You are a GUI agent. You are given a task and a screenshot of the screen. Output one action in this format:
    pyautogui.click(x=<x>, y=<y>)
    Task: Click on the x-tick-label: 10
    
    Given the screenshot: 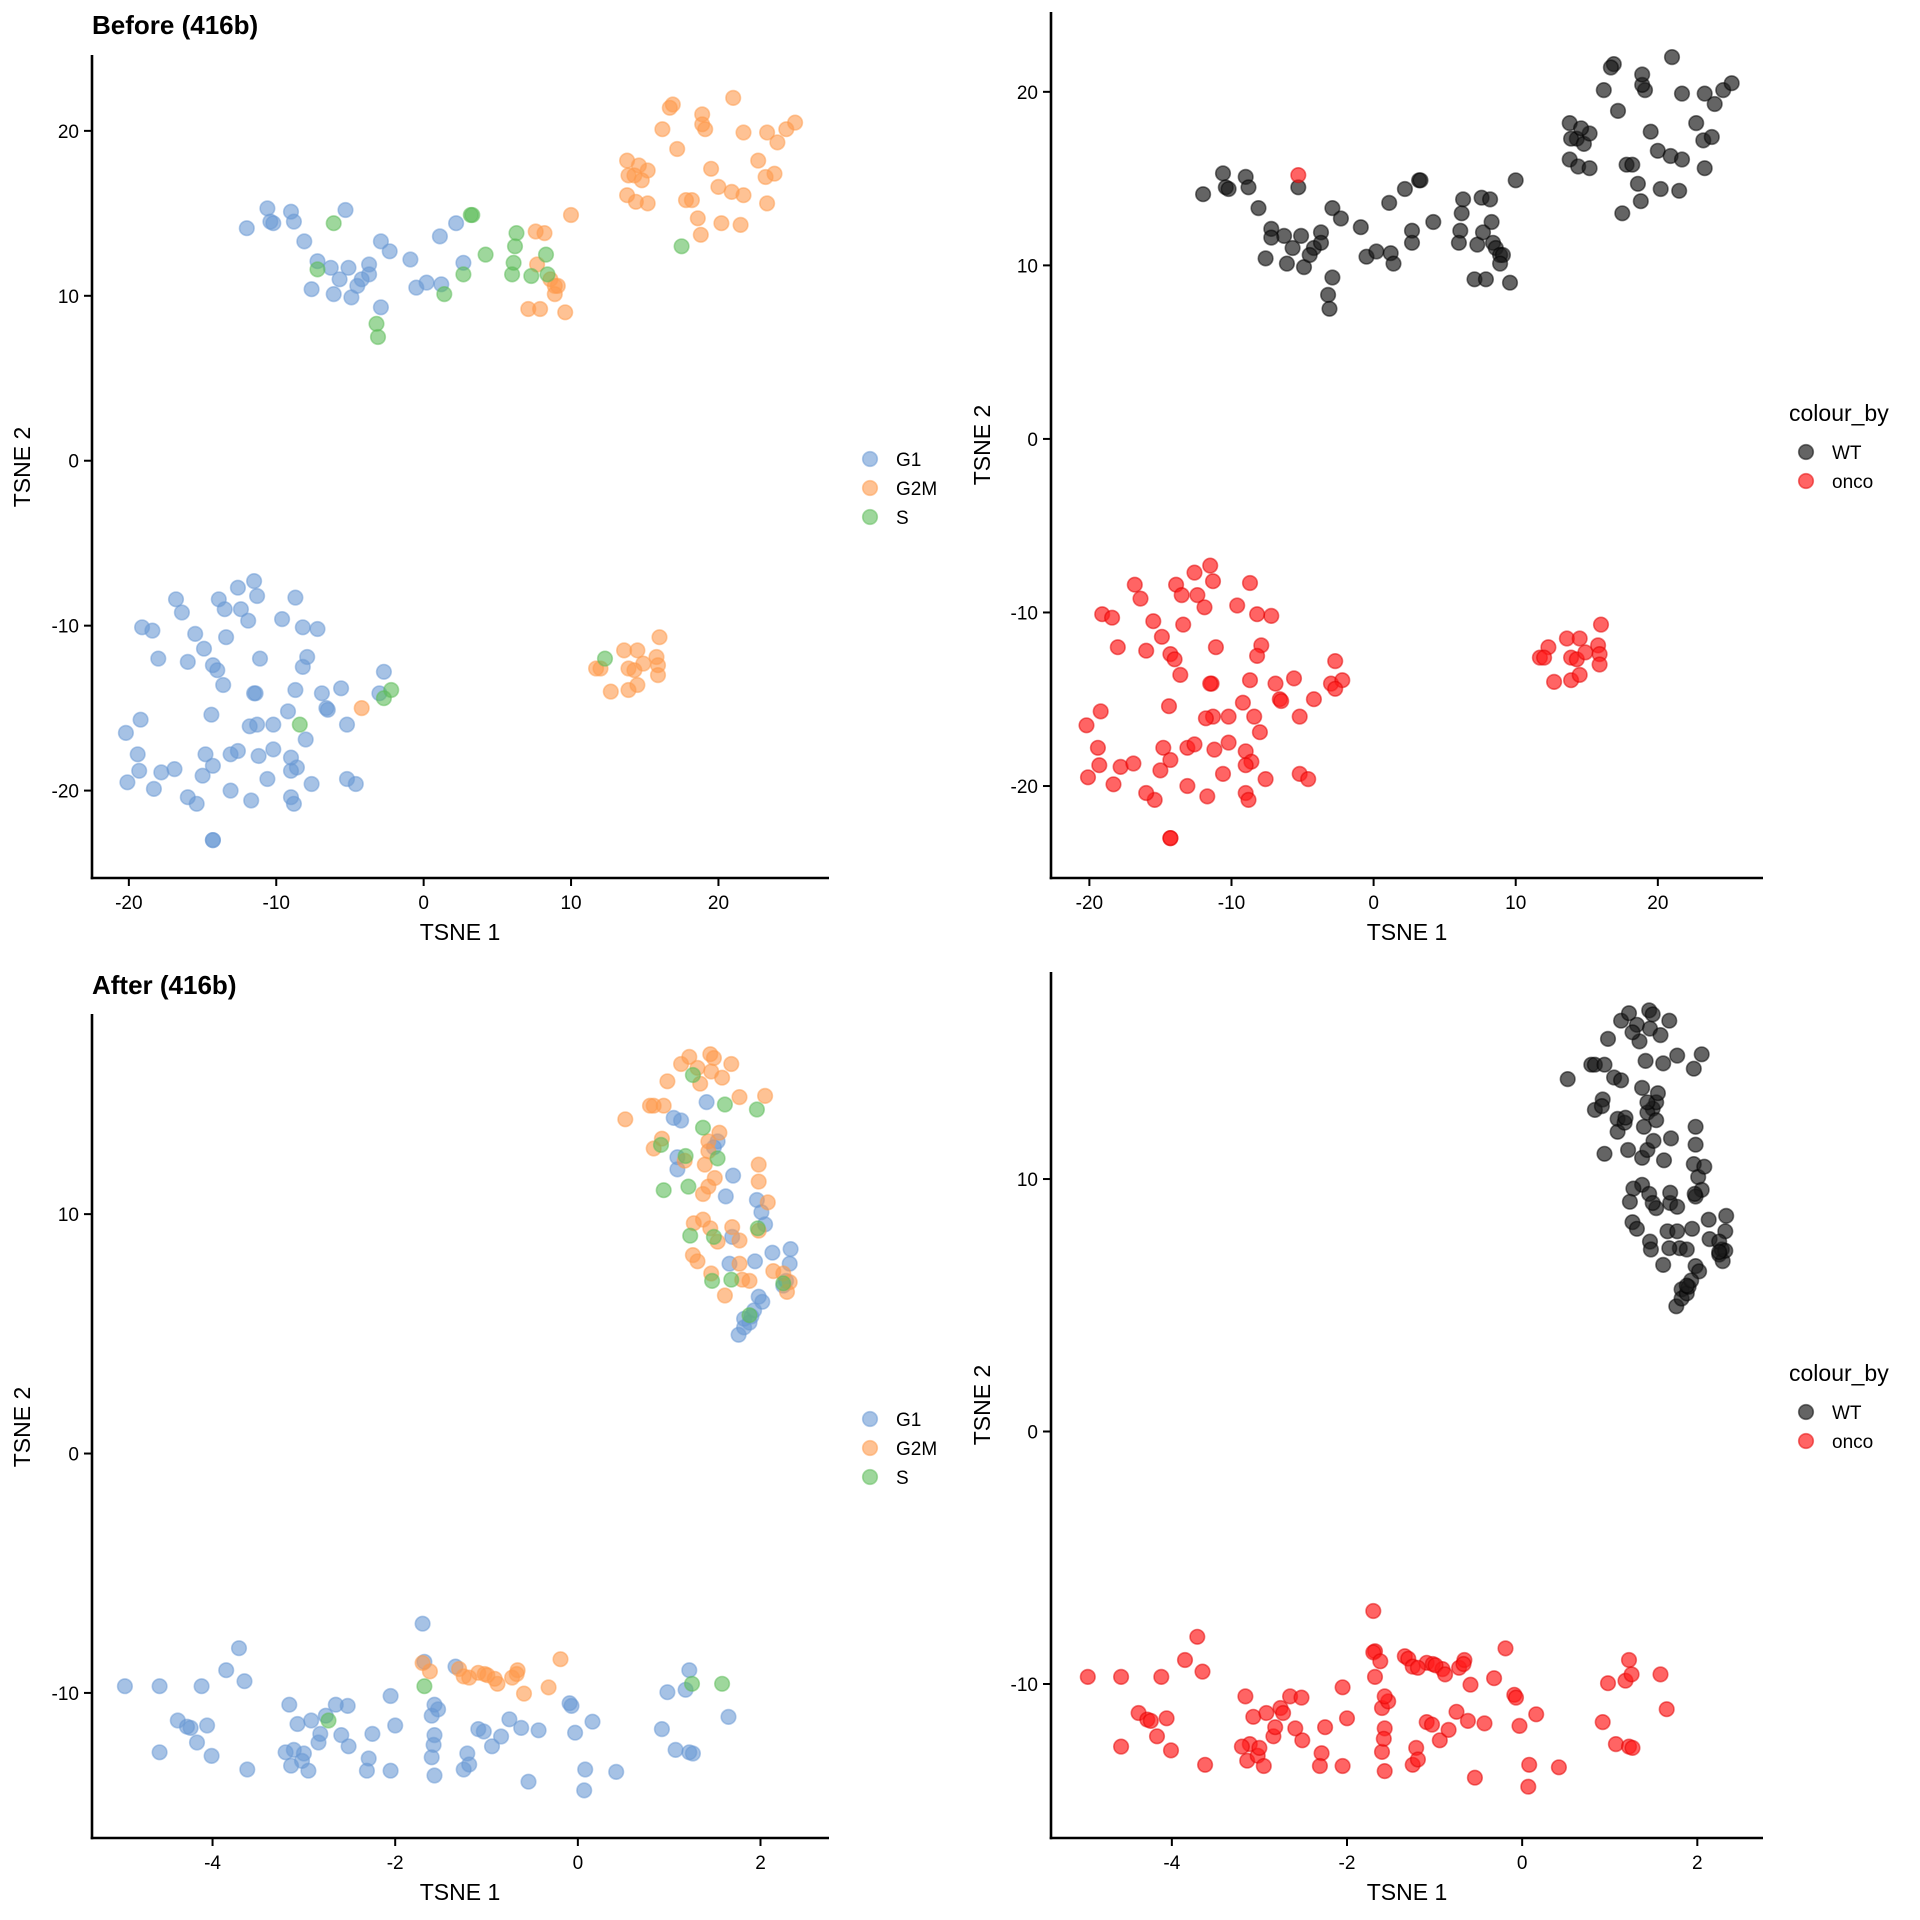 What is the action you would take?
    pyautogui.click(x=570, y=903)
    